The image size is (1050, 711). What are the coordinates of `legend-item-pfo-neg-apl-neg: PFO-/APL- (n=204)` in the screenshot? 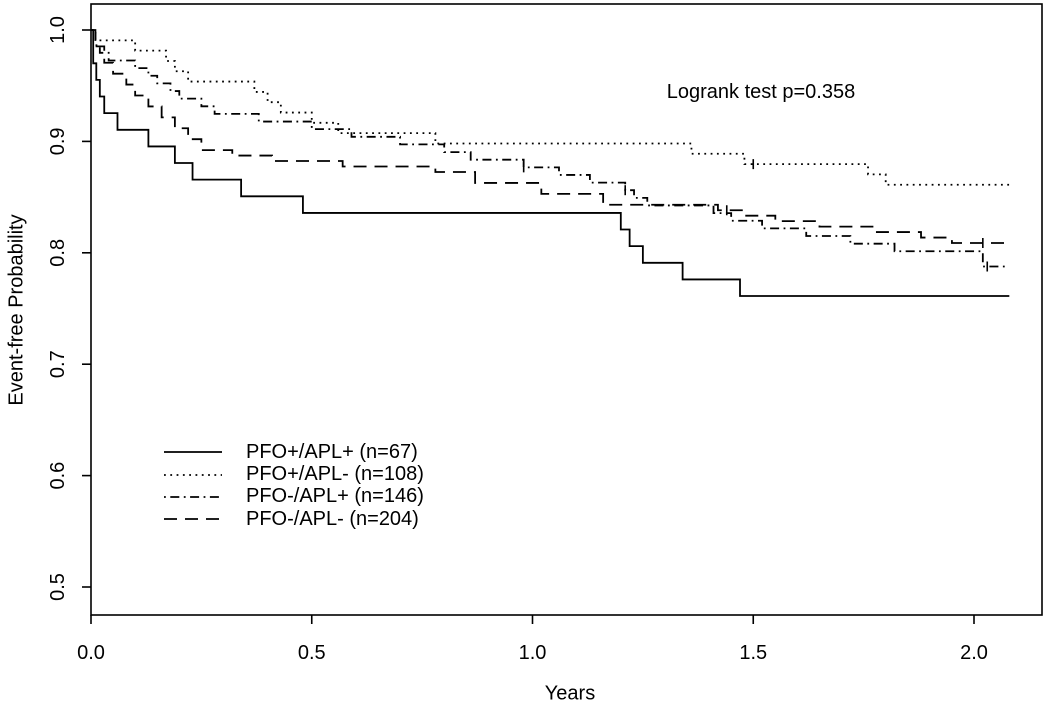 It's located at (293, 519).